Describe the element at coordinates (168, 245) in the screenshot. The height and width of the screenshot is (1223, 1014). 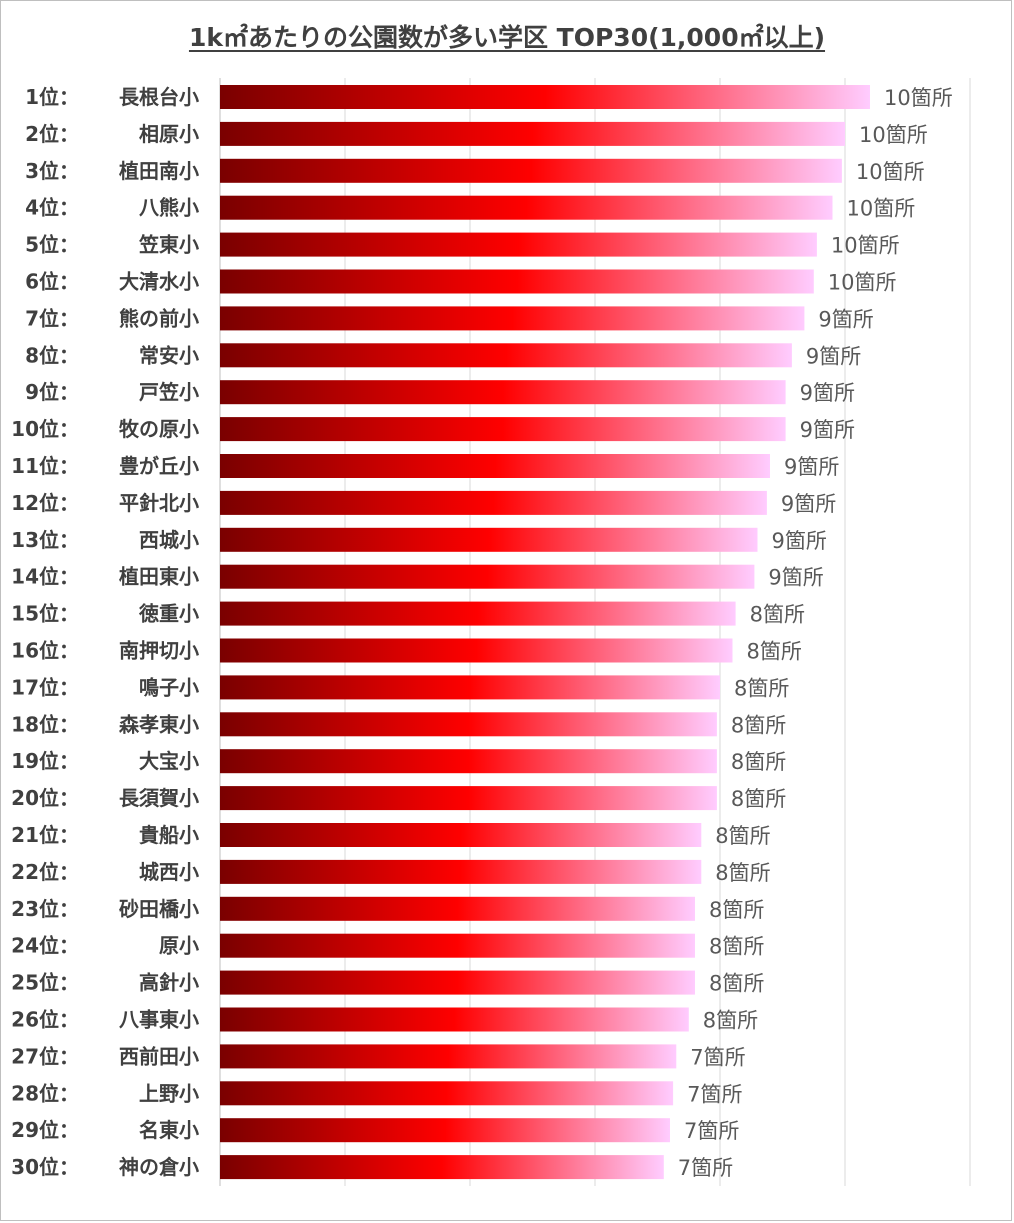
I see `category-label: 笠東小` at that location.